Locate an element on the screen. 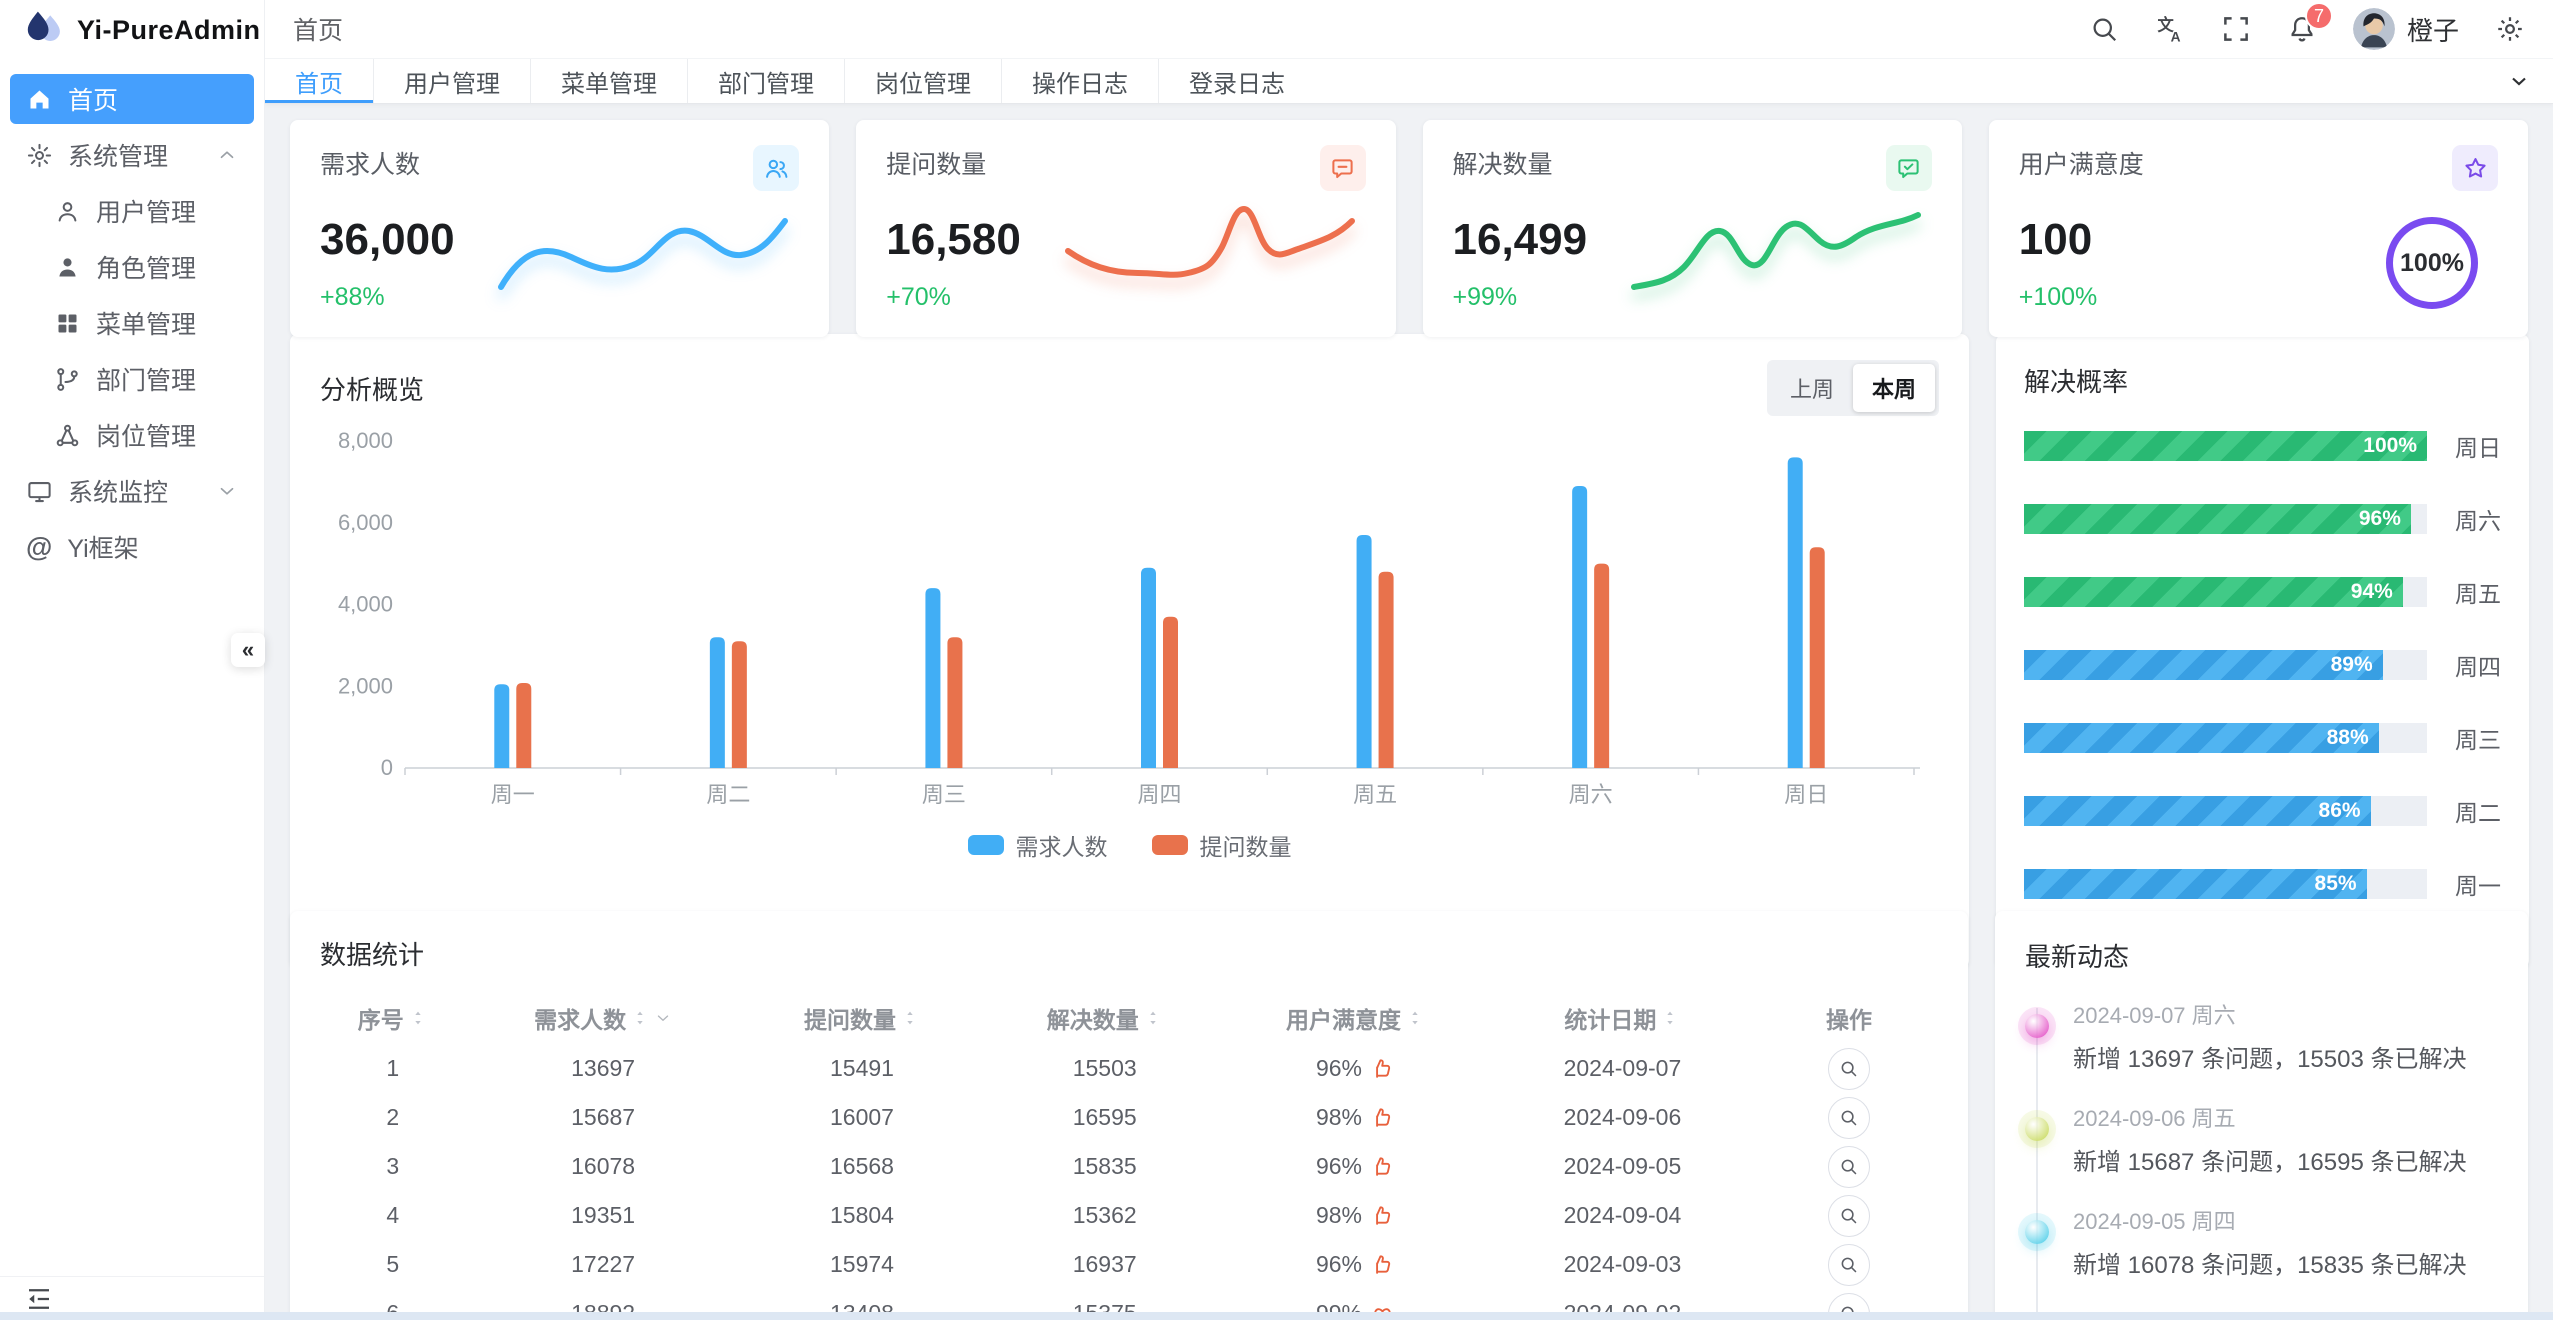 The image size is (2553, 1320). stat-value: 36,000 is located at coordinates (387, 239).